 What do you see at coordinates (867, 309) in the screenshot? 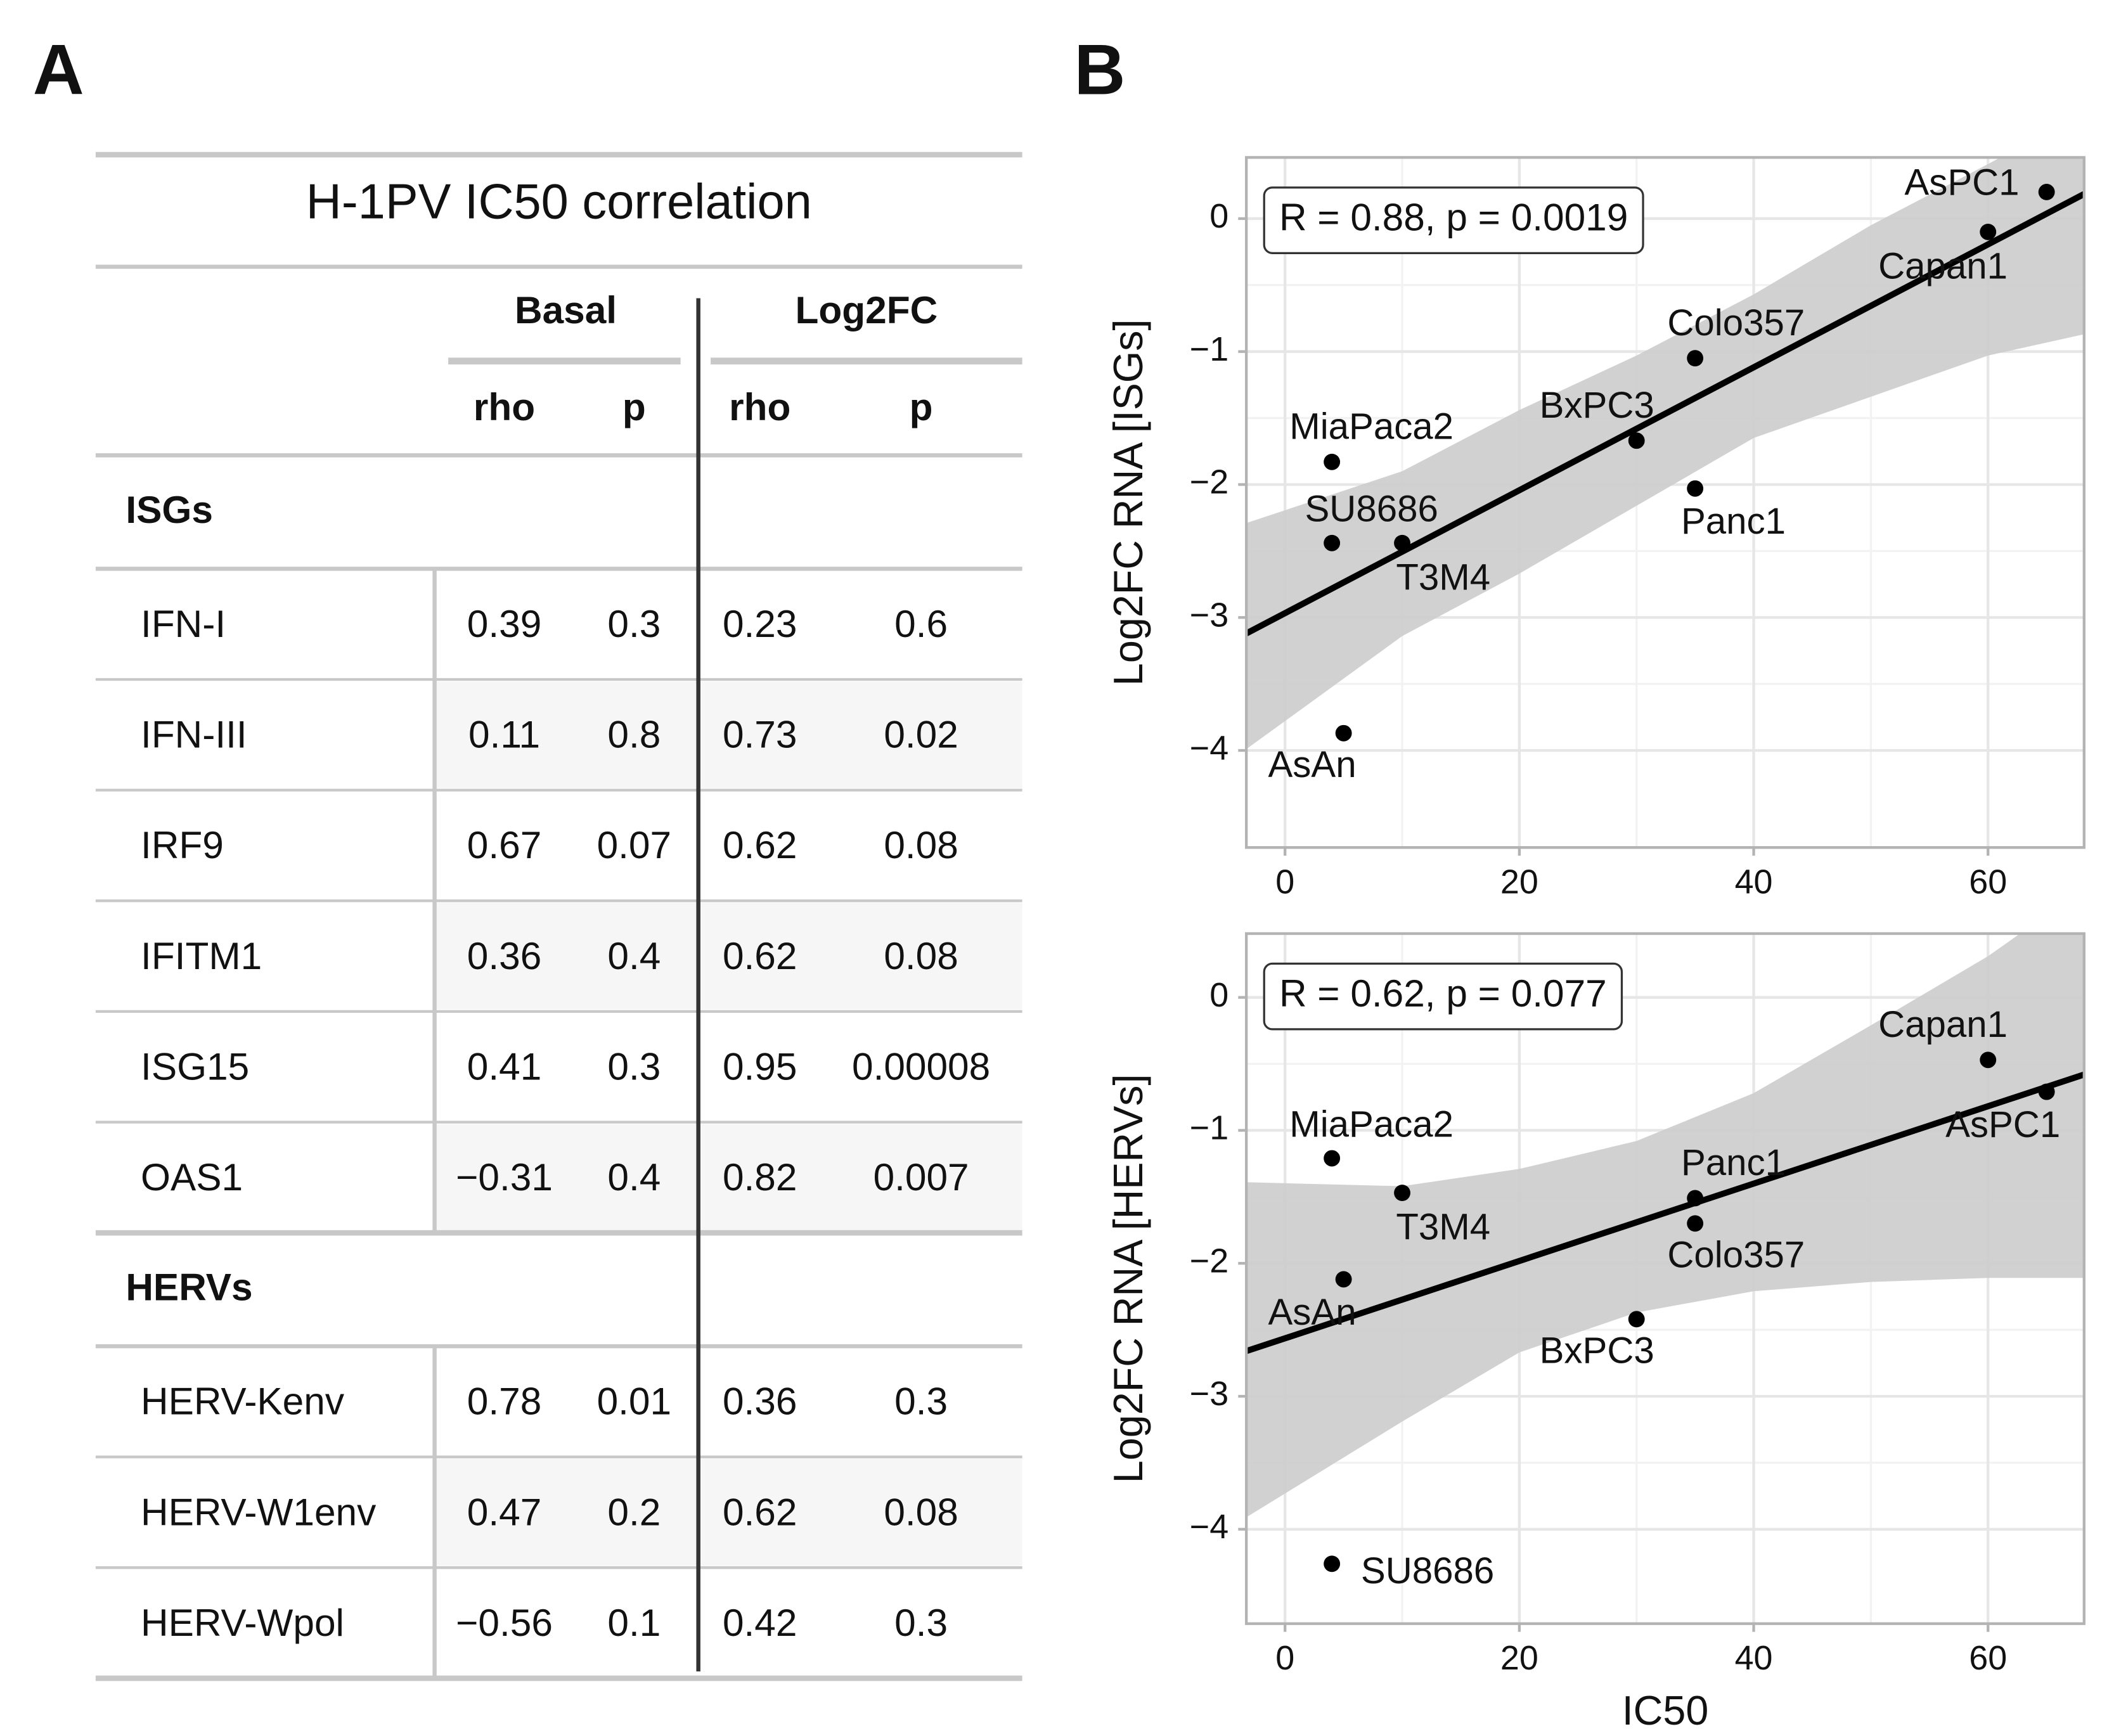
I see `group-header: Log2FC` at bounding box center [867, 309].